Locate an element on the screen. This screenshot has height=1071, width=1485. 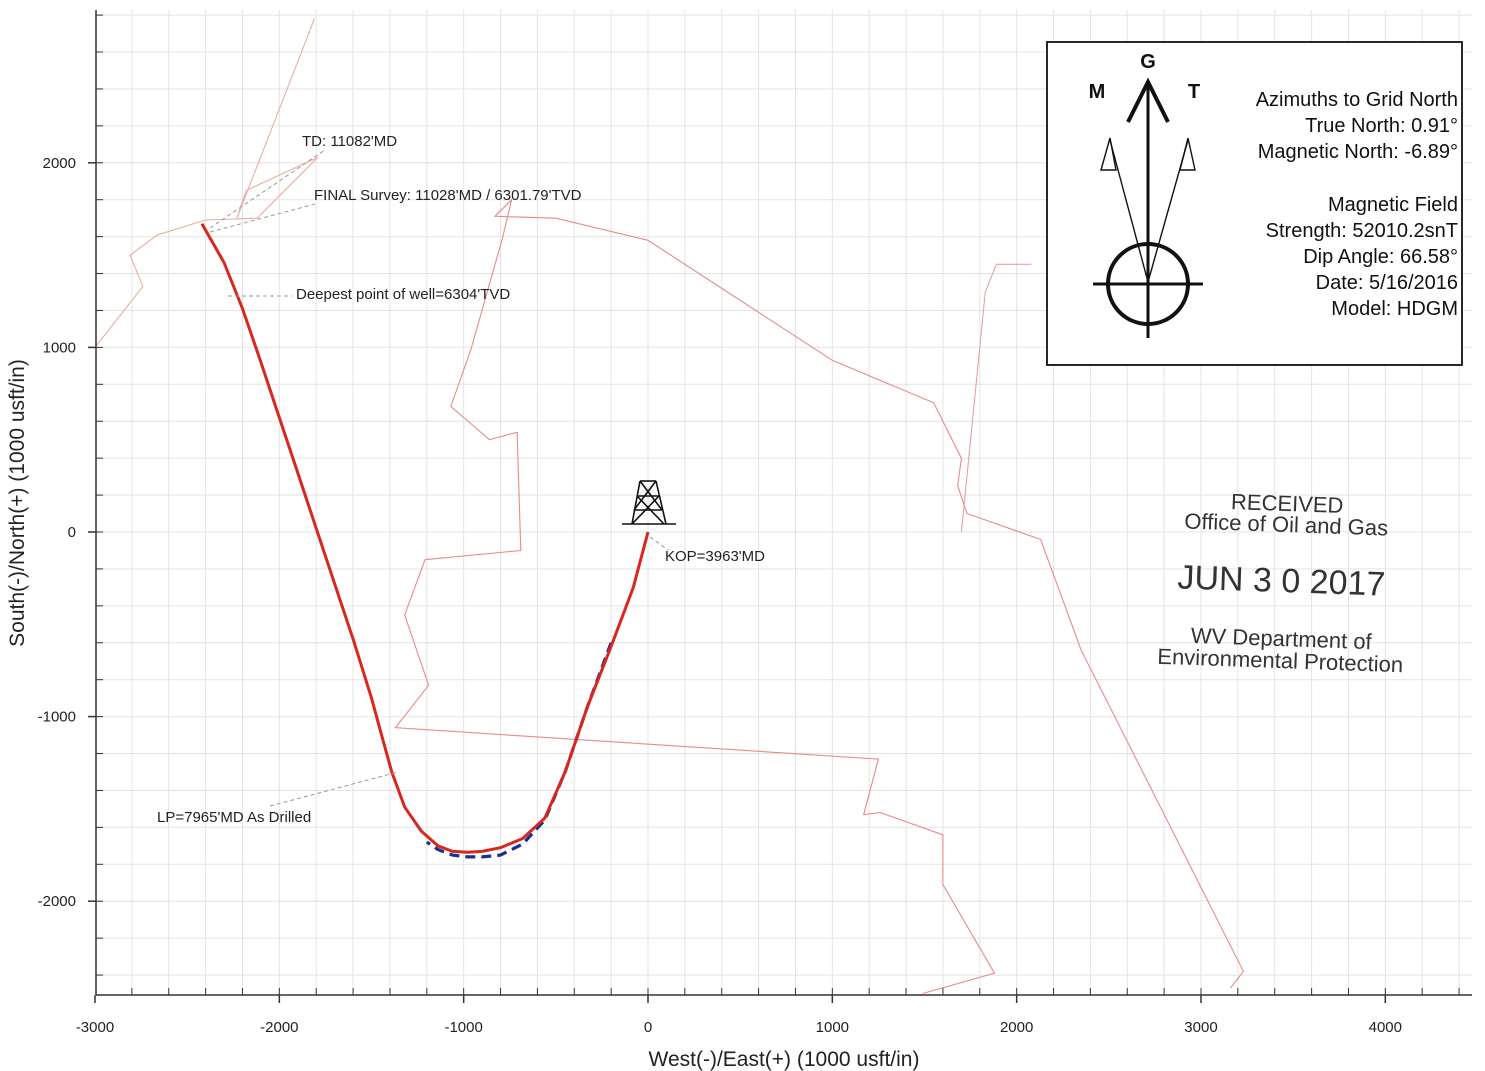
north-arrow-icon is located at coordinates (1148, 207).